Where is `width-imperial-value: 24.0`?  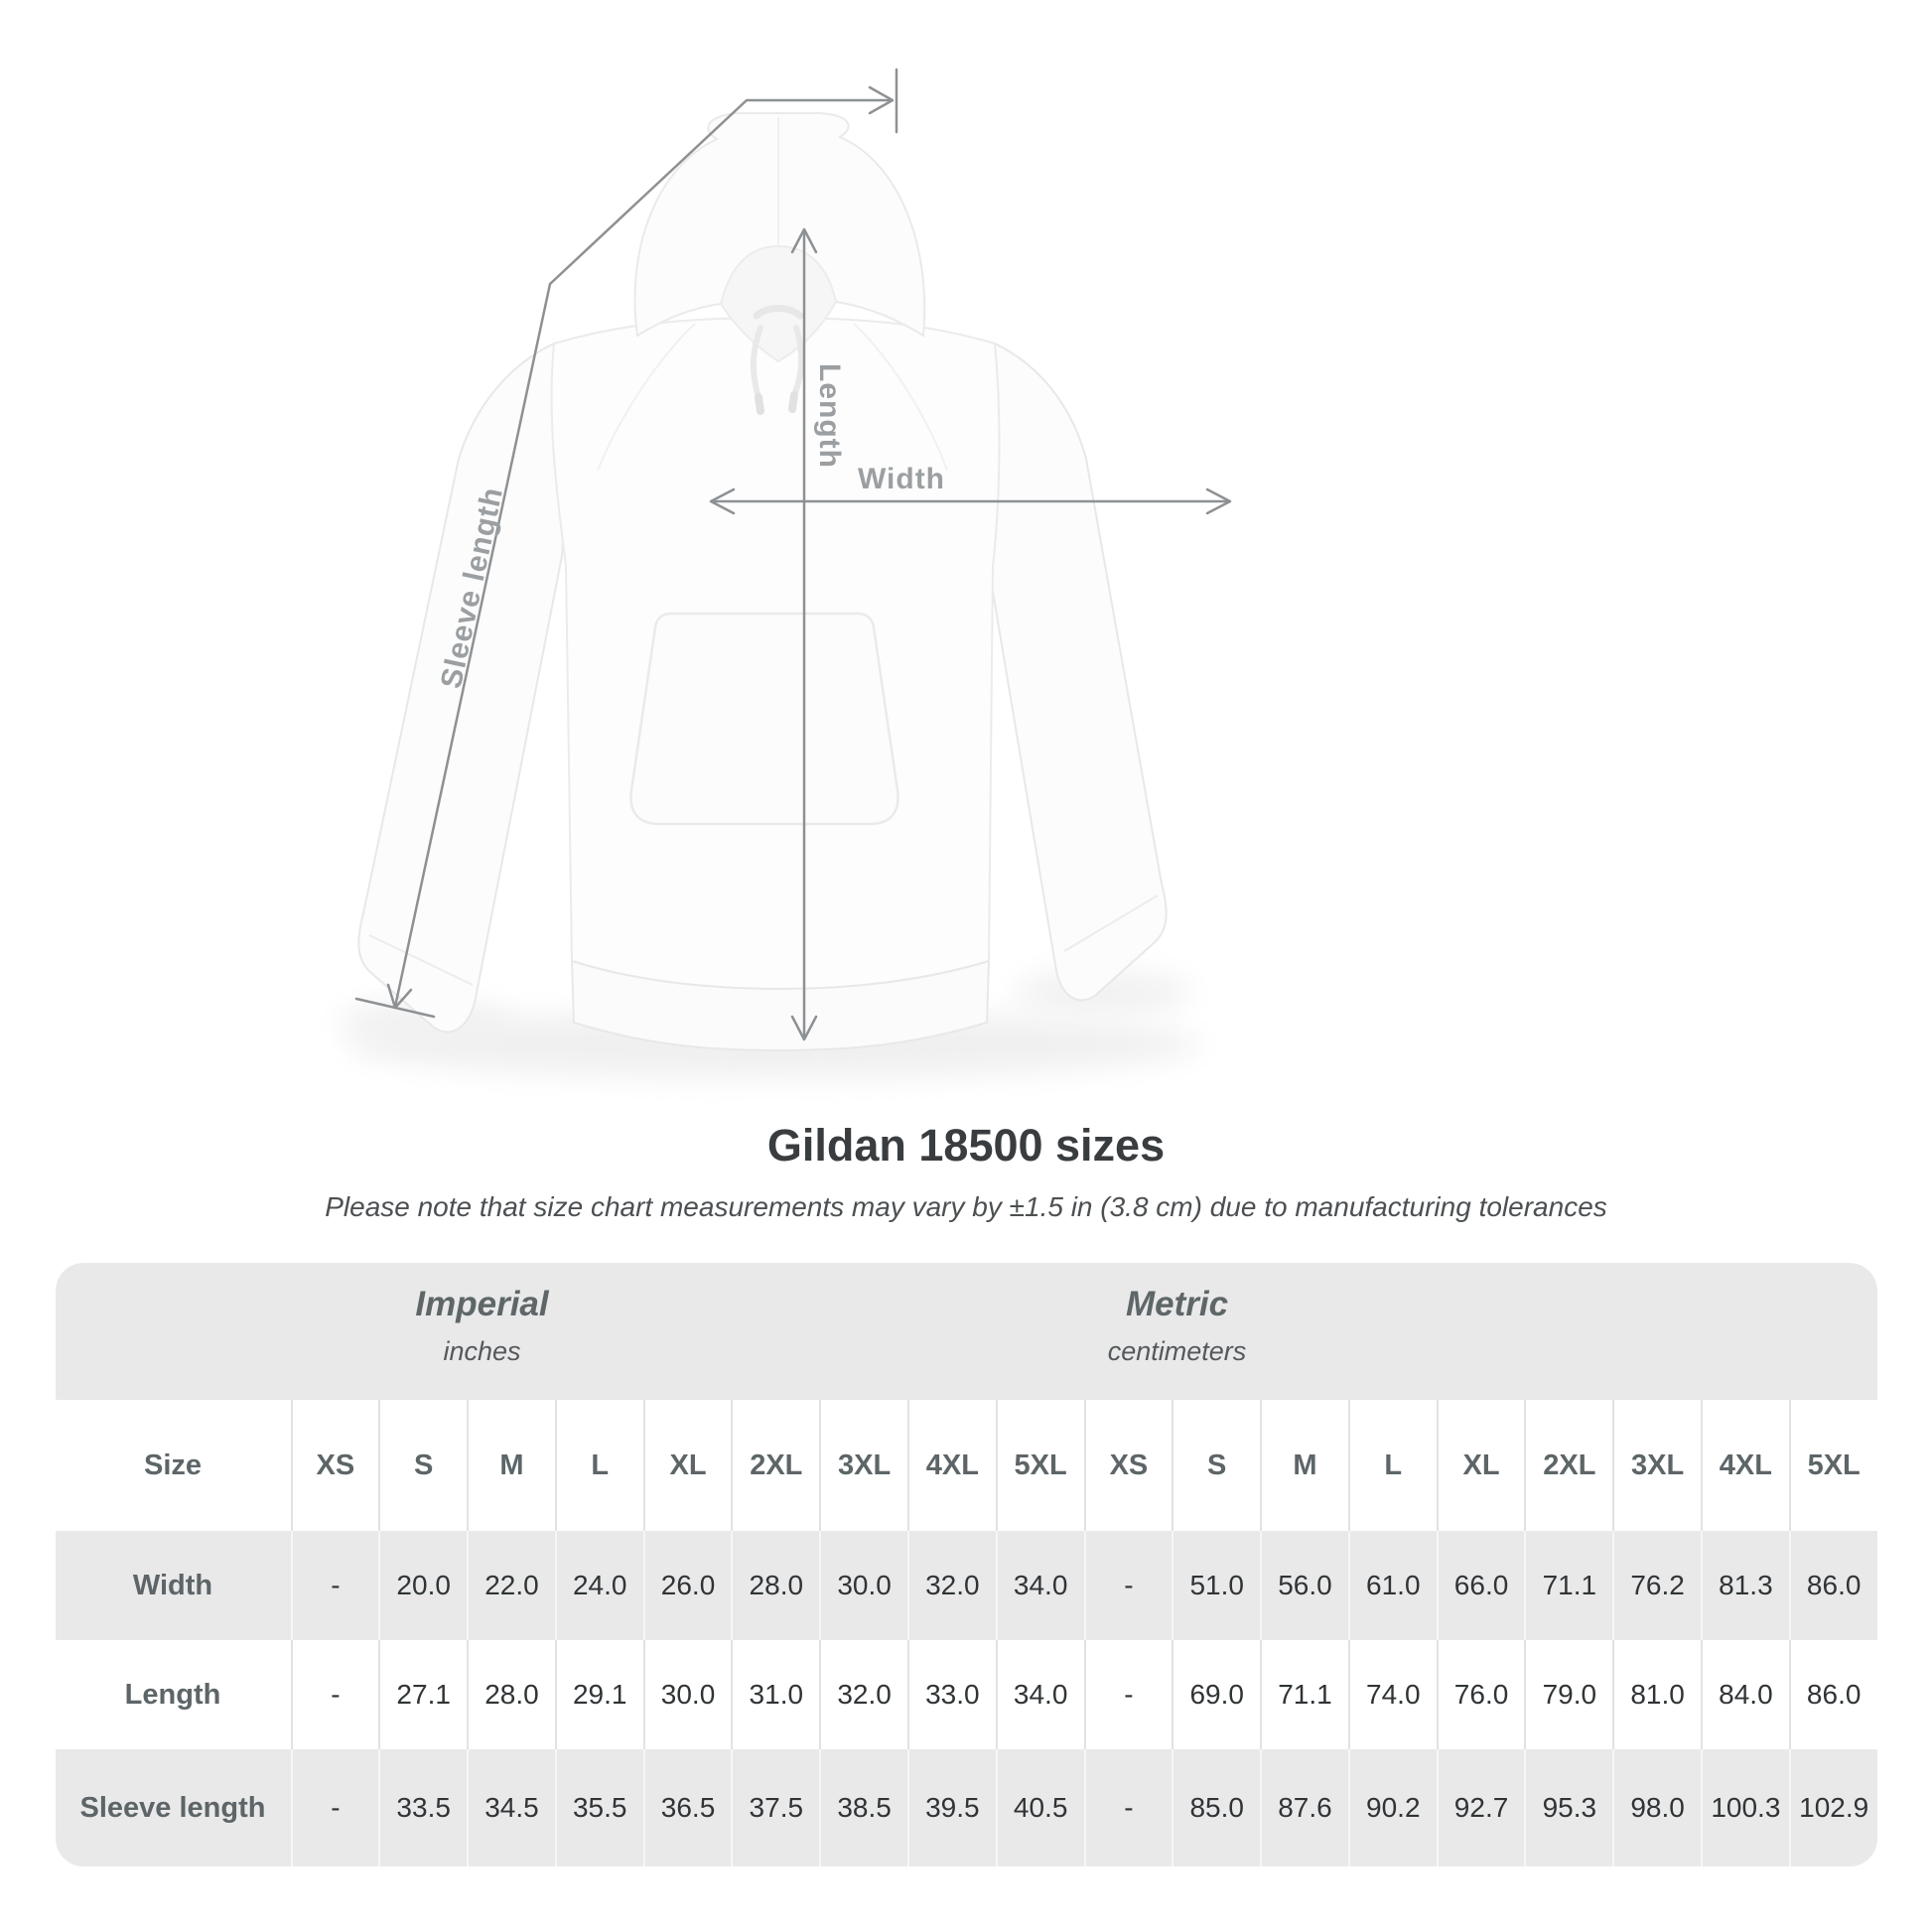 width-imperial-value: 24.0 is located at coordinates (598, 1586).